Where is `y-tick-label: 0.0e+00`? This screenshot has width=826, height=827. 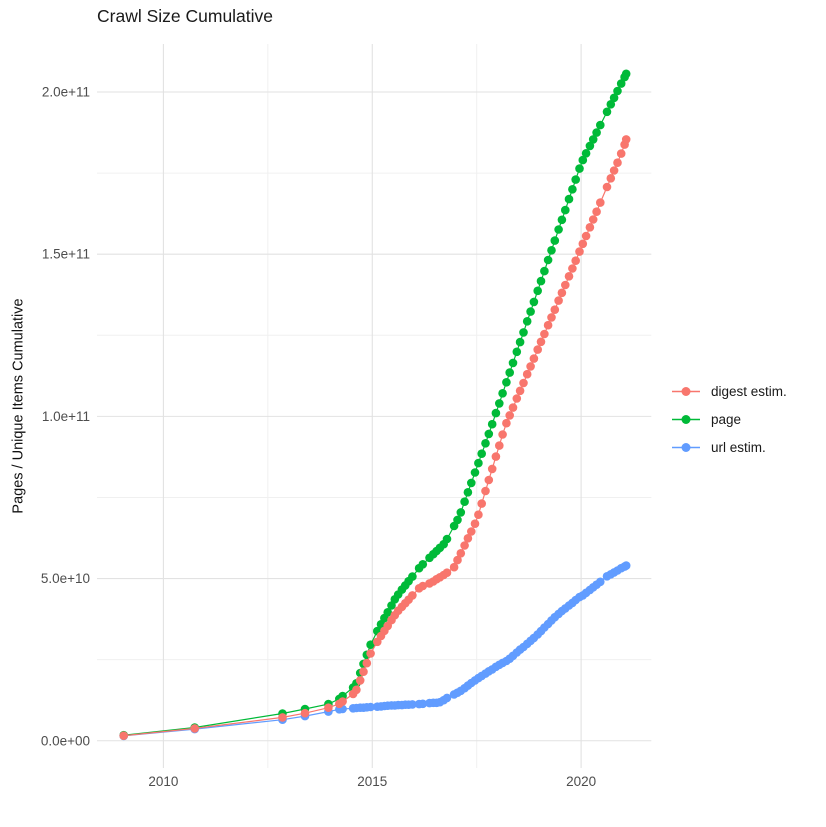 y-tick-label: 0.0e+00 is located at coordinates (65, 740).